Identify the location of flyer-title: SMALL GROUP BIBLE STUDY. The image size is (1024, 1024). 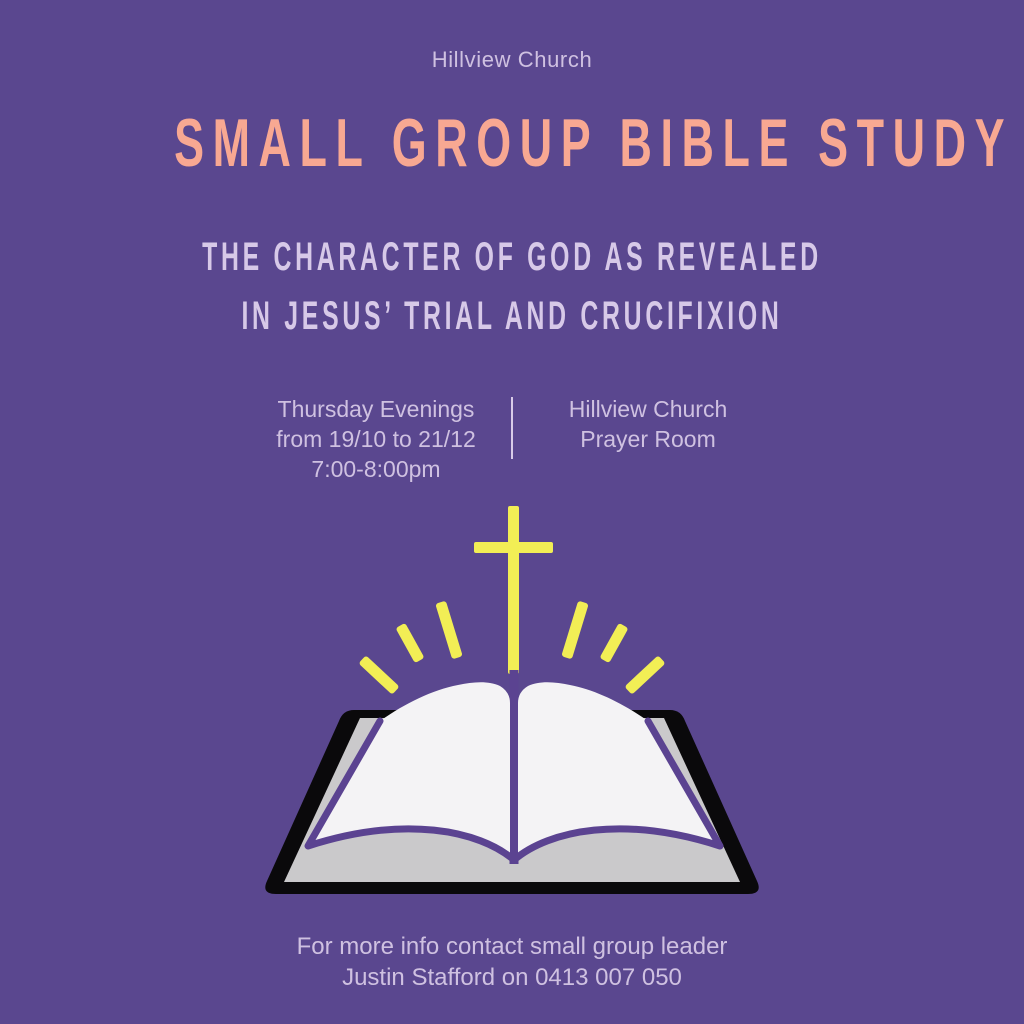
(594, 143).